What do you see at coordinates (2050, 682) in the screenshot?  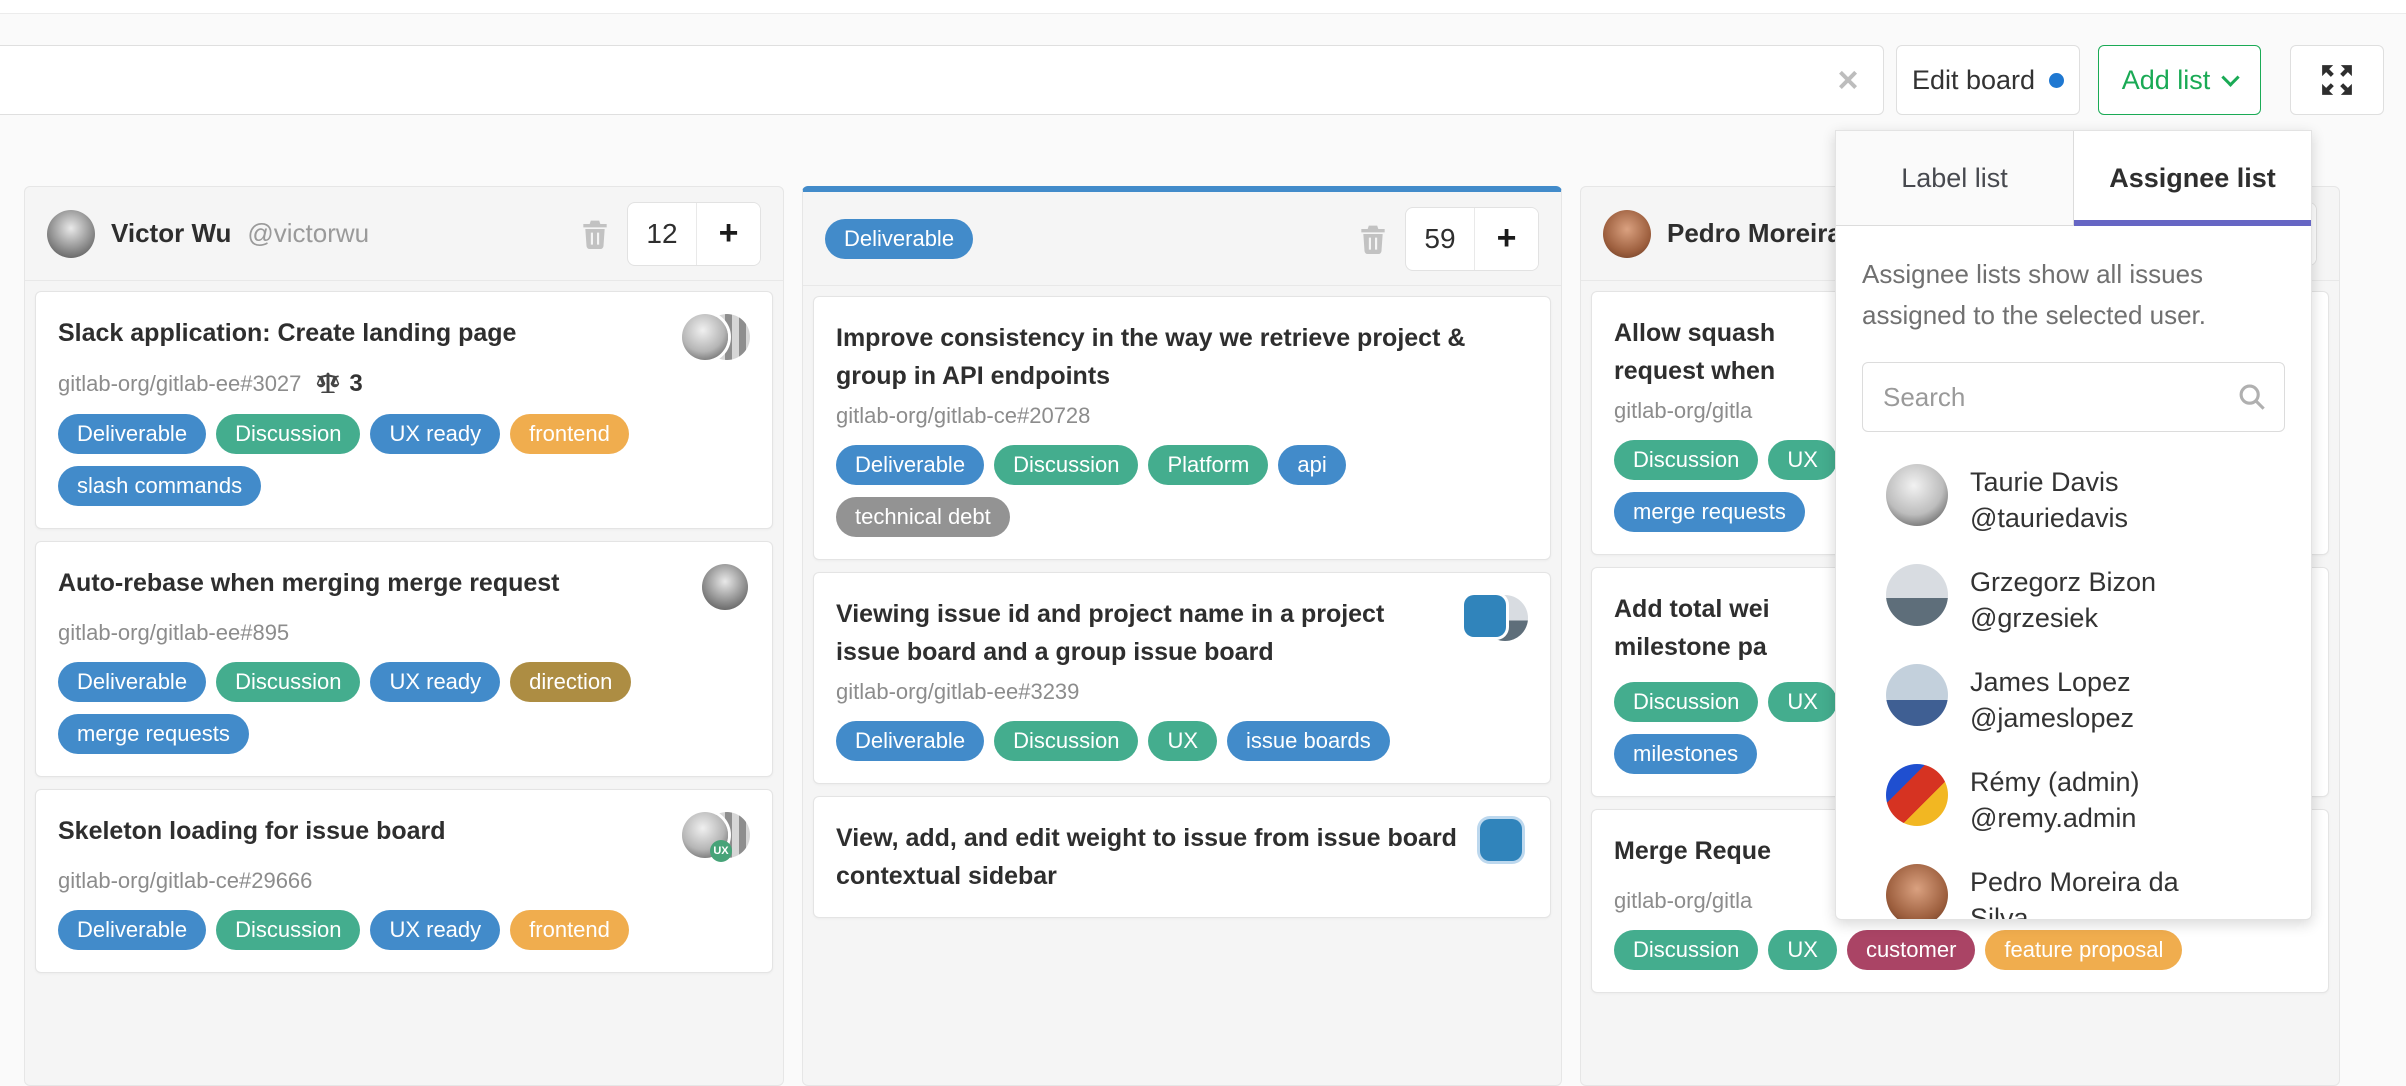 I see `user-name: James Lopez` at bounding box center [2050, 682].